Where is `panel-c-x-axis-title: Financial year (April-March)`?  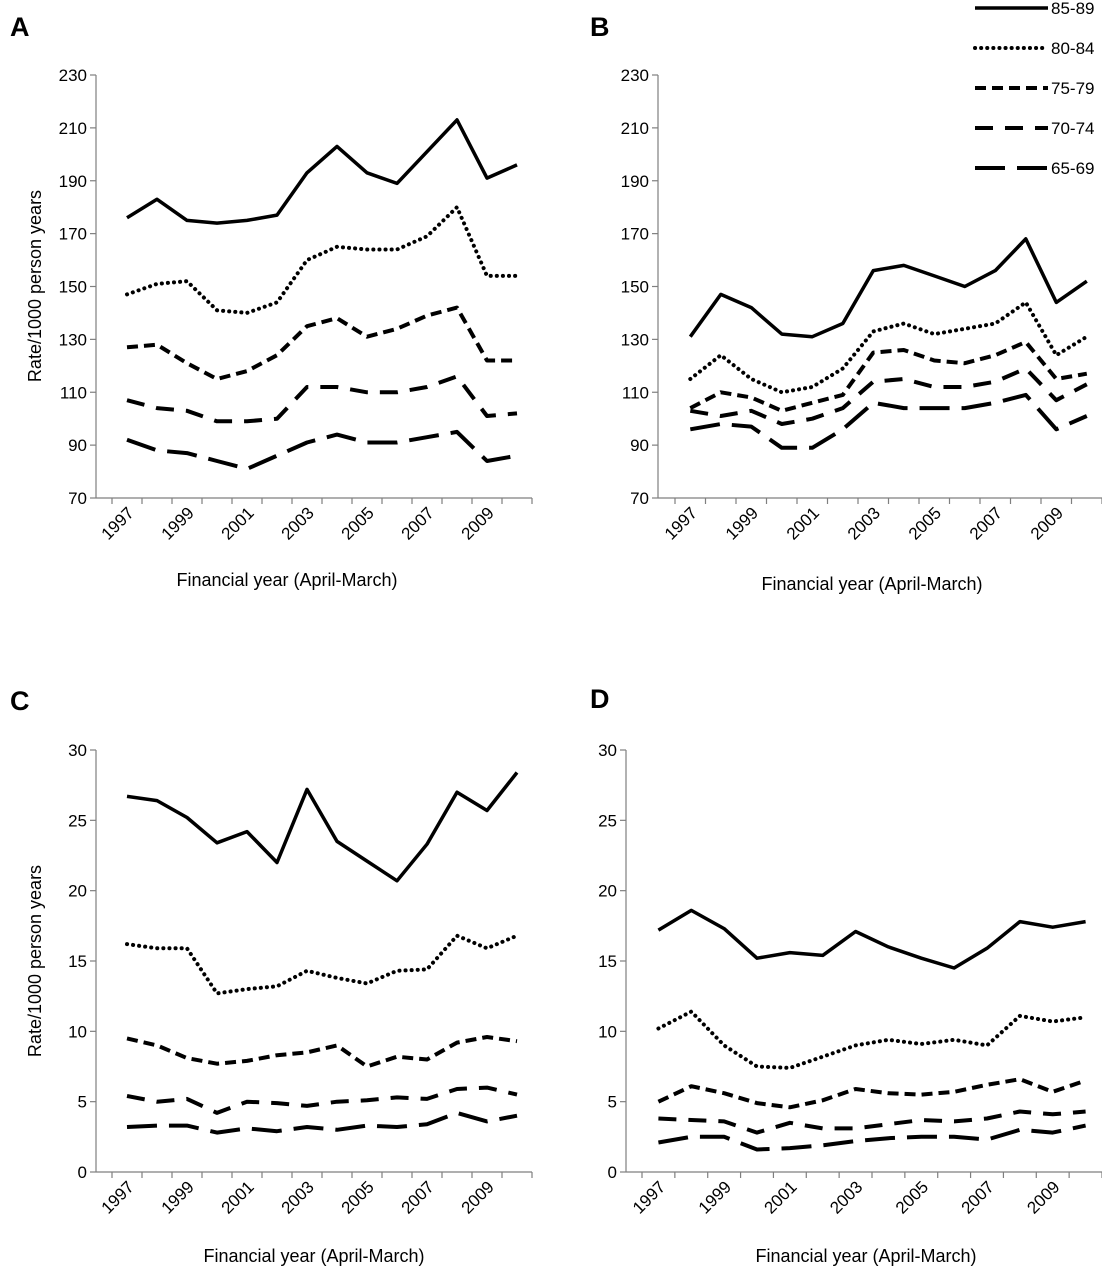
panel-c-x-axis-title: Financial year (April-March) is located at coordinates (313, 1256).